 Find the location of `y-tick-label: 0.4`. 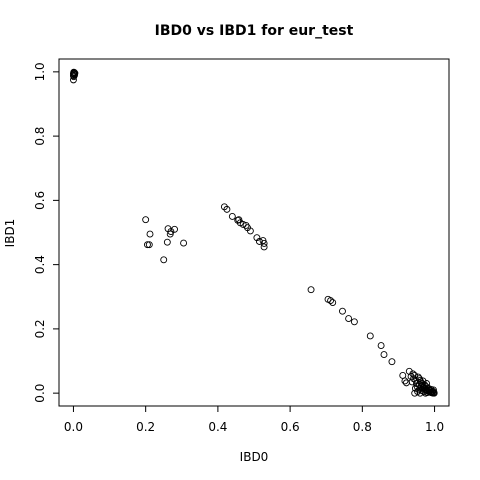

y-tick-label: 0.4 is located at coordinates (40, 264).